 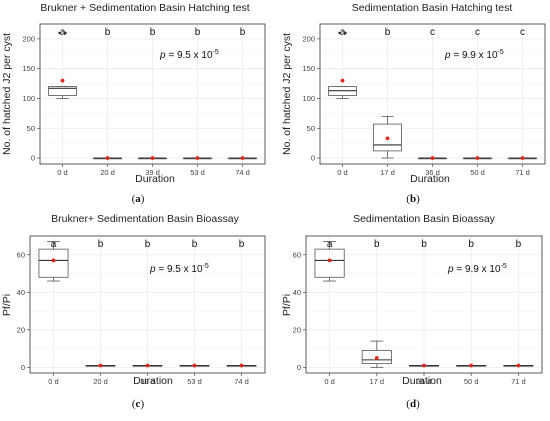 What do you see at coordinates (477, 32) in the screenshot?
I see `panel-b-sig-3: c` at bounding box center [477, 32].